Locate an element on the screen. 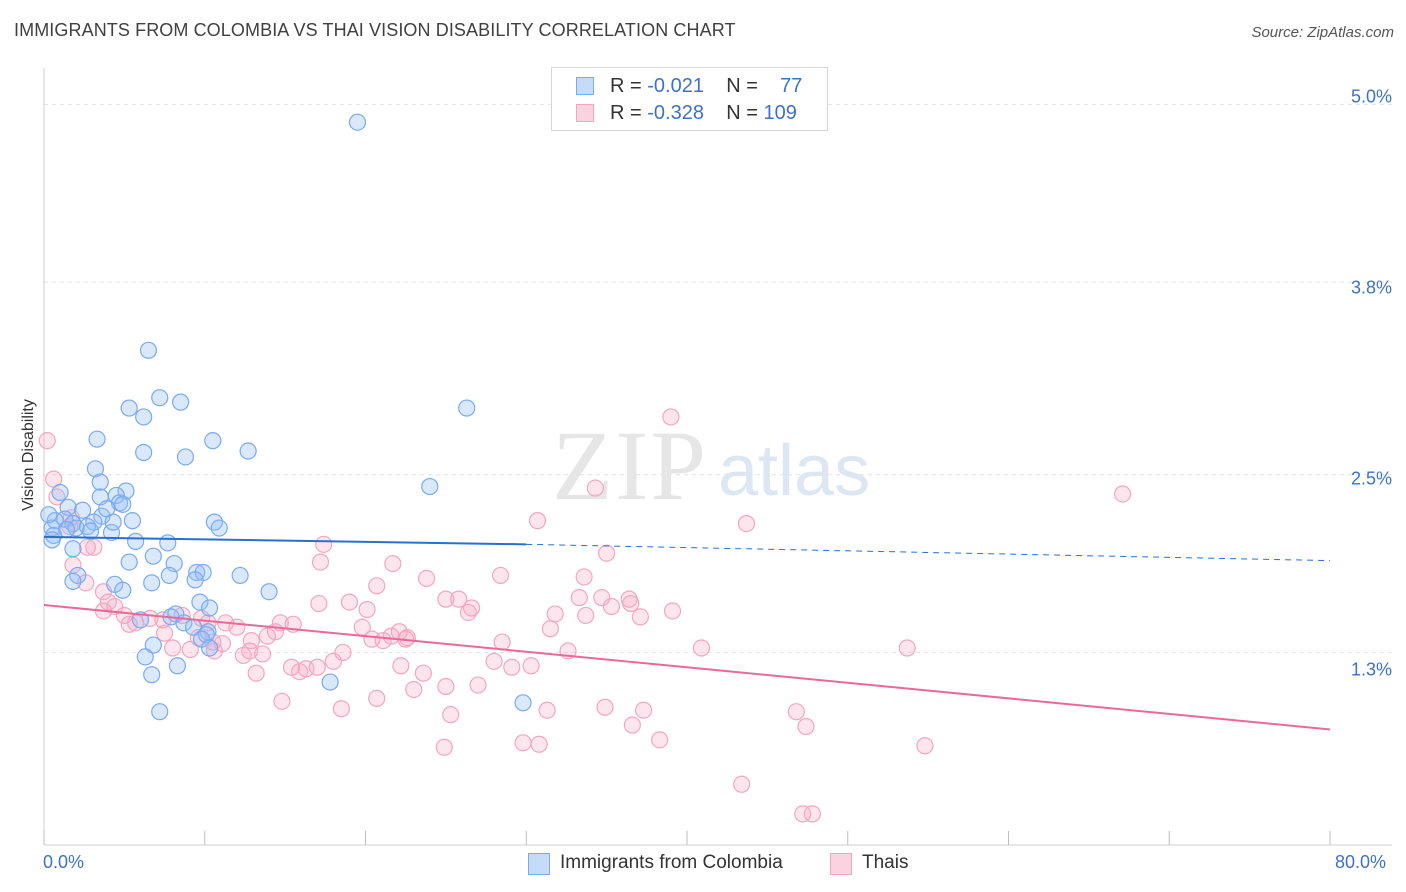  legend-r-value: -0.021 is located at coordinates (675, 86).